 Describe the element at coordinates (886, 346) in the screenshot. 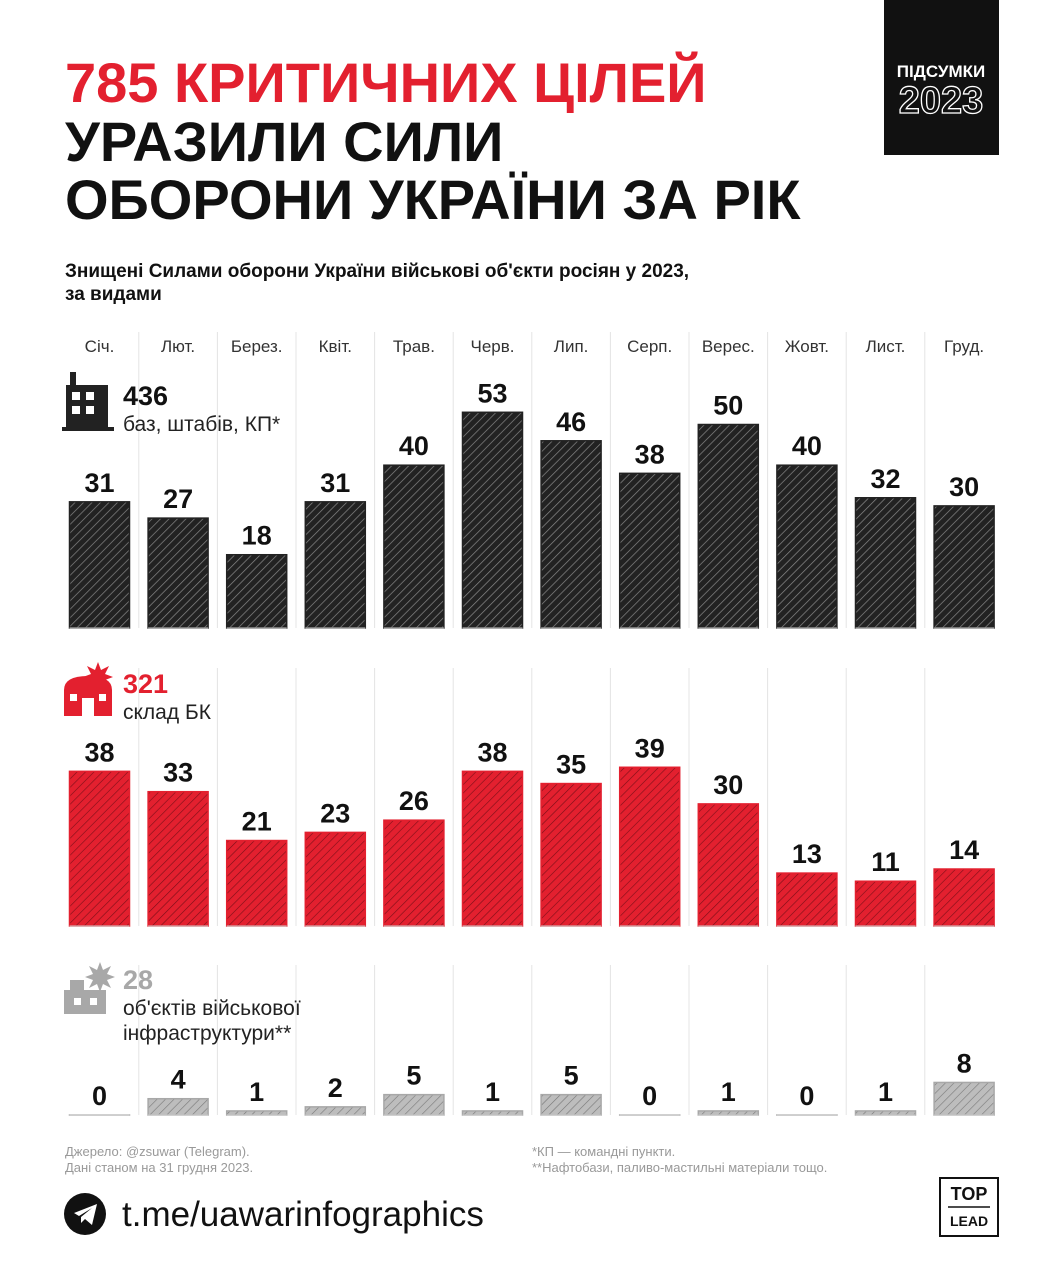

I see `month-label: Лист.` at that location.